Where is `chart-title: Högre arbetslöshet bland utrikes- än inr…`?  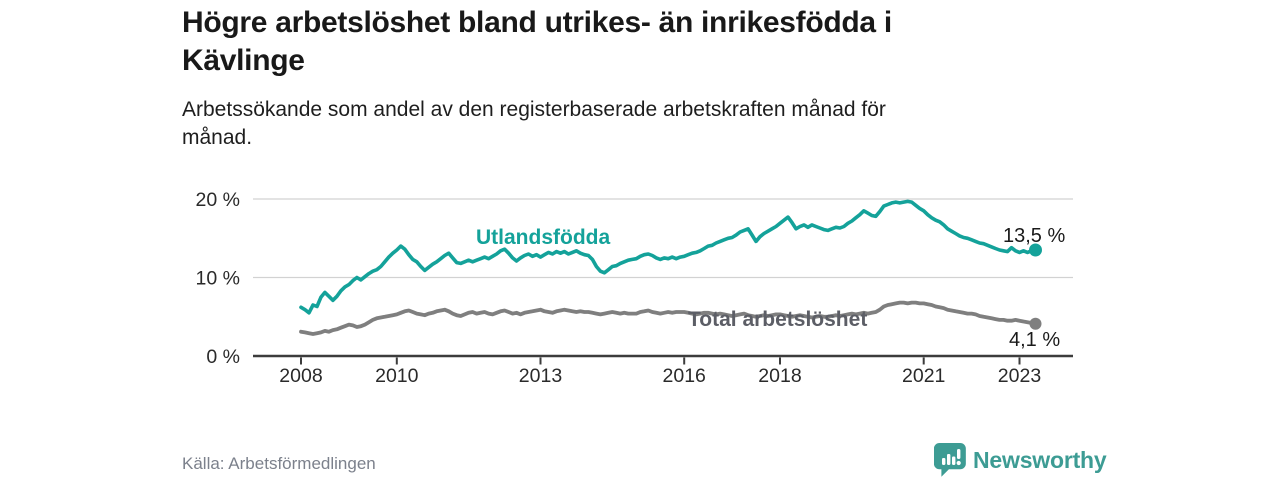
chart-title: Högre arbetslöshet bland utrikes- än inr… is located at coordinates (537, 41).